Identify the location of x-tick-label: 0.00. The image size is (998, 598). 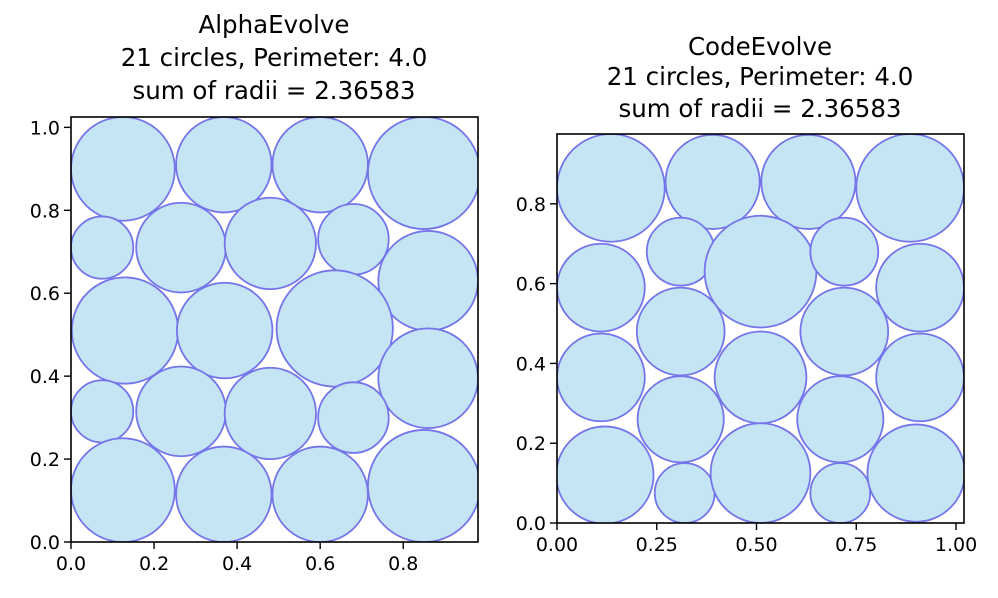
(557, 545).